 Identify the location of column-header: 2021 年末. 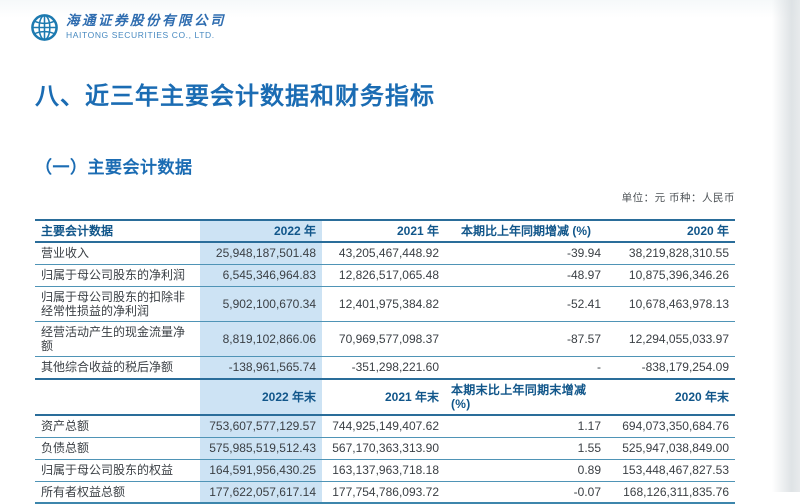
(411, 396).